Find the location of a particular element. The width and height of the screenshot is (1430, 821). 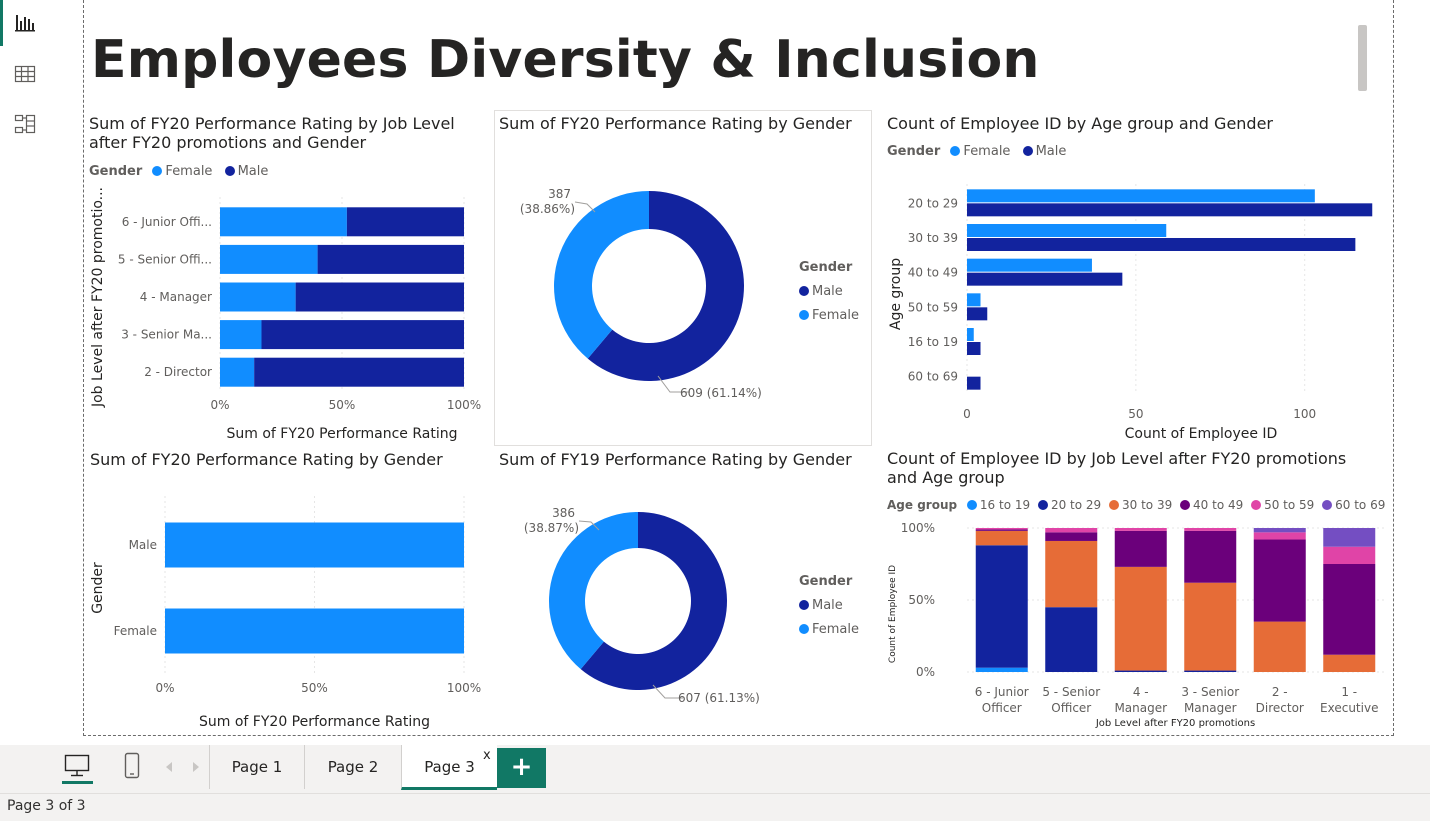

v5-legend-female: Female is located at coordinates (829, 630).